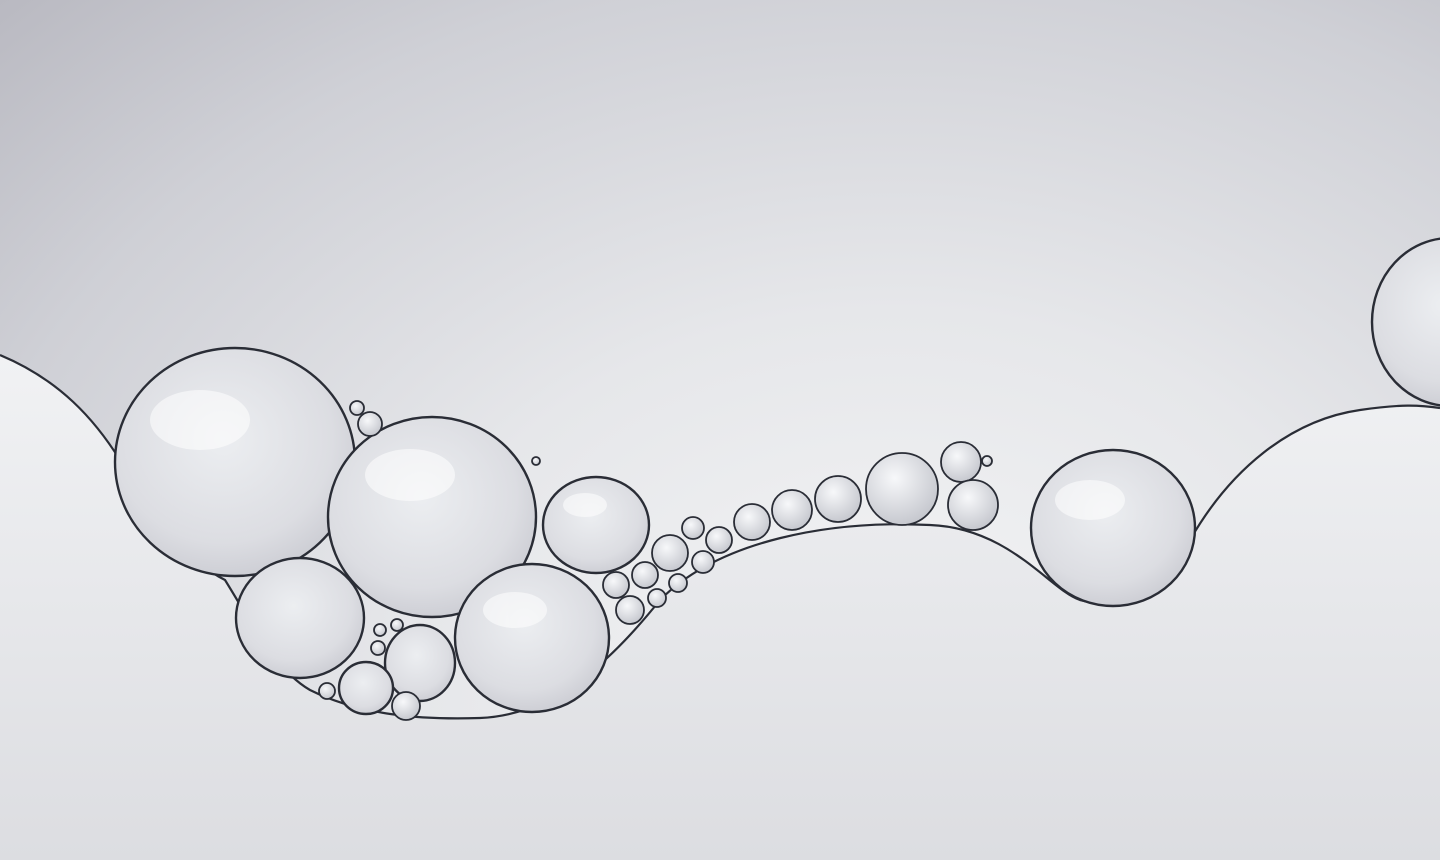  I want to click on droplet-lower-left, so click(300, 618).